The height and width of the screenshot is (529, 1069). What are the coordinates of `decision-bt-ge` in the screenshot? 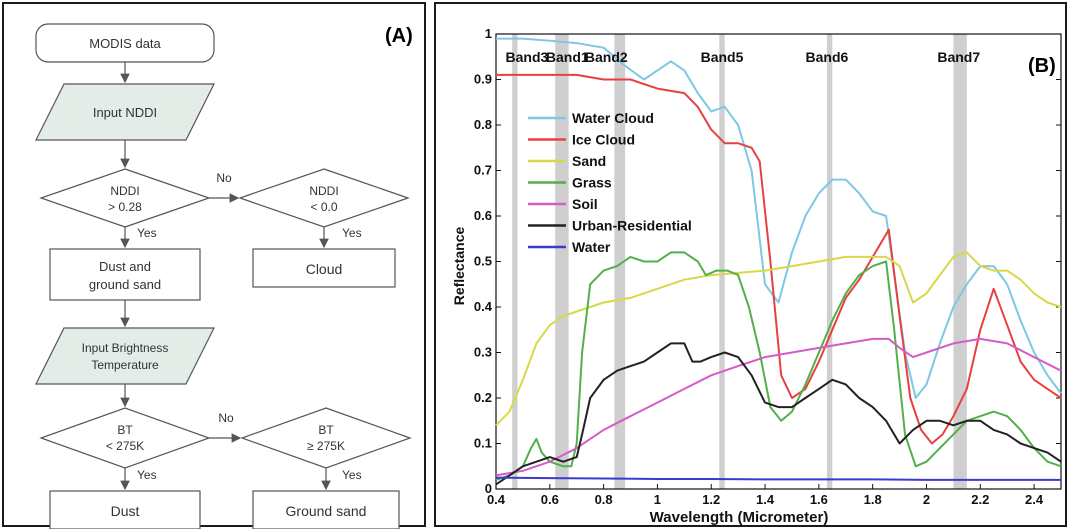 It's located at (326, 438).